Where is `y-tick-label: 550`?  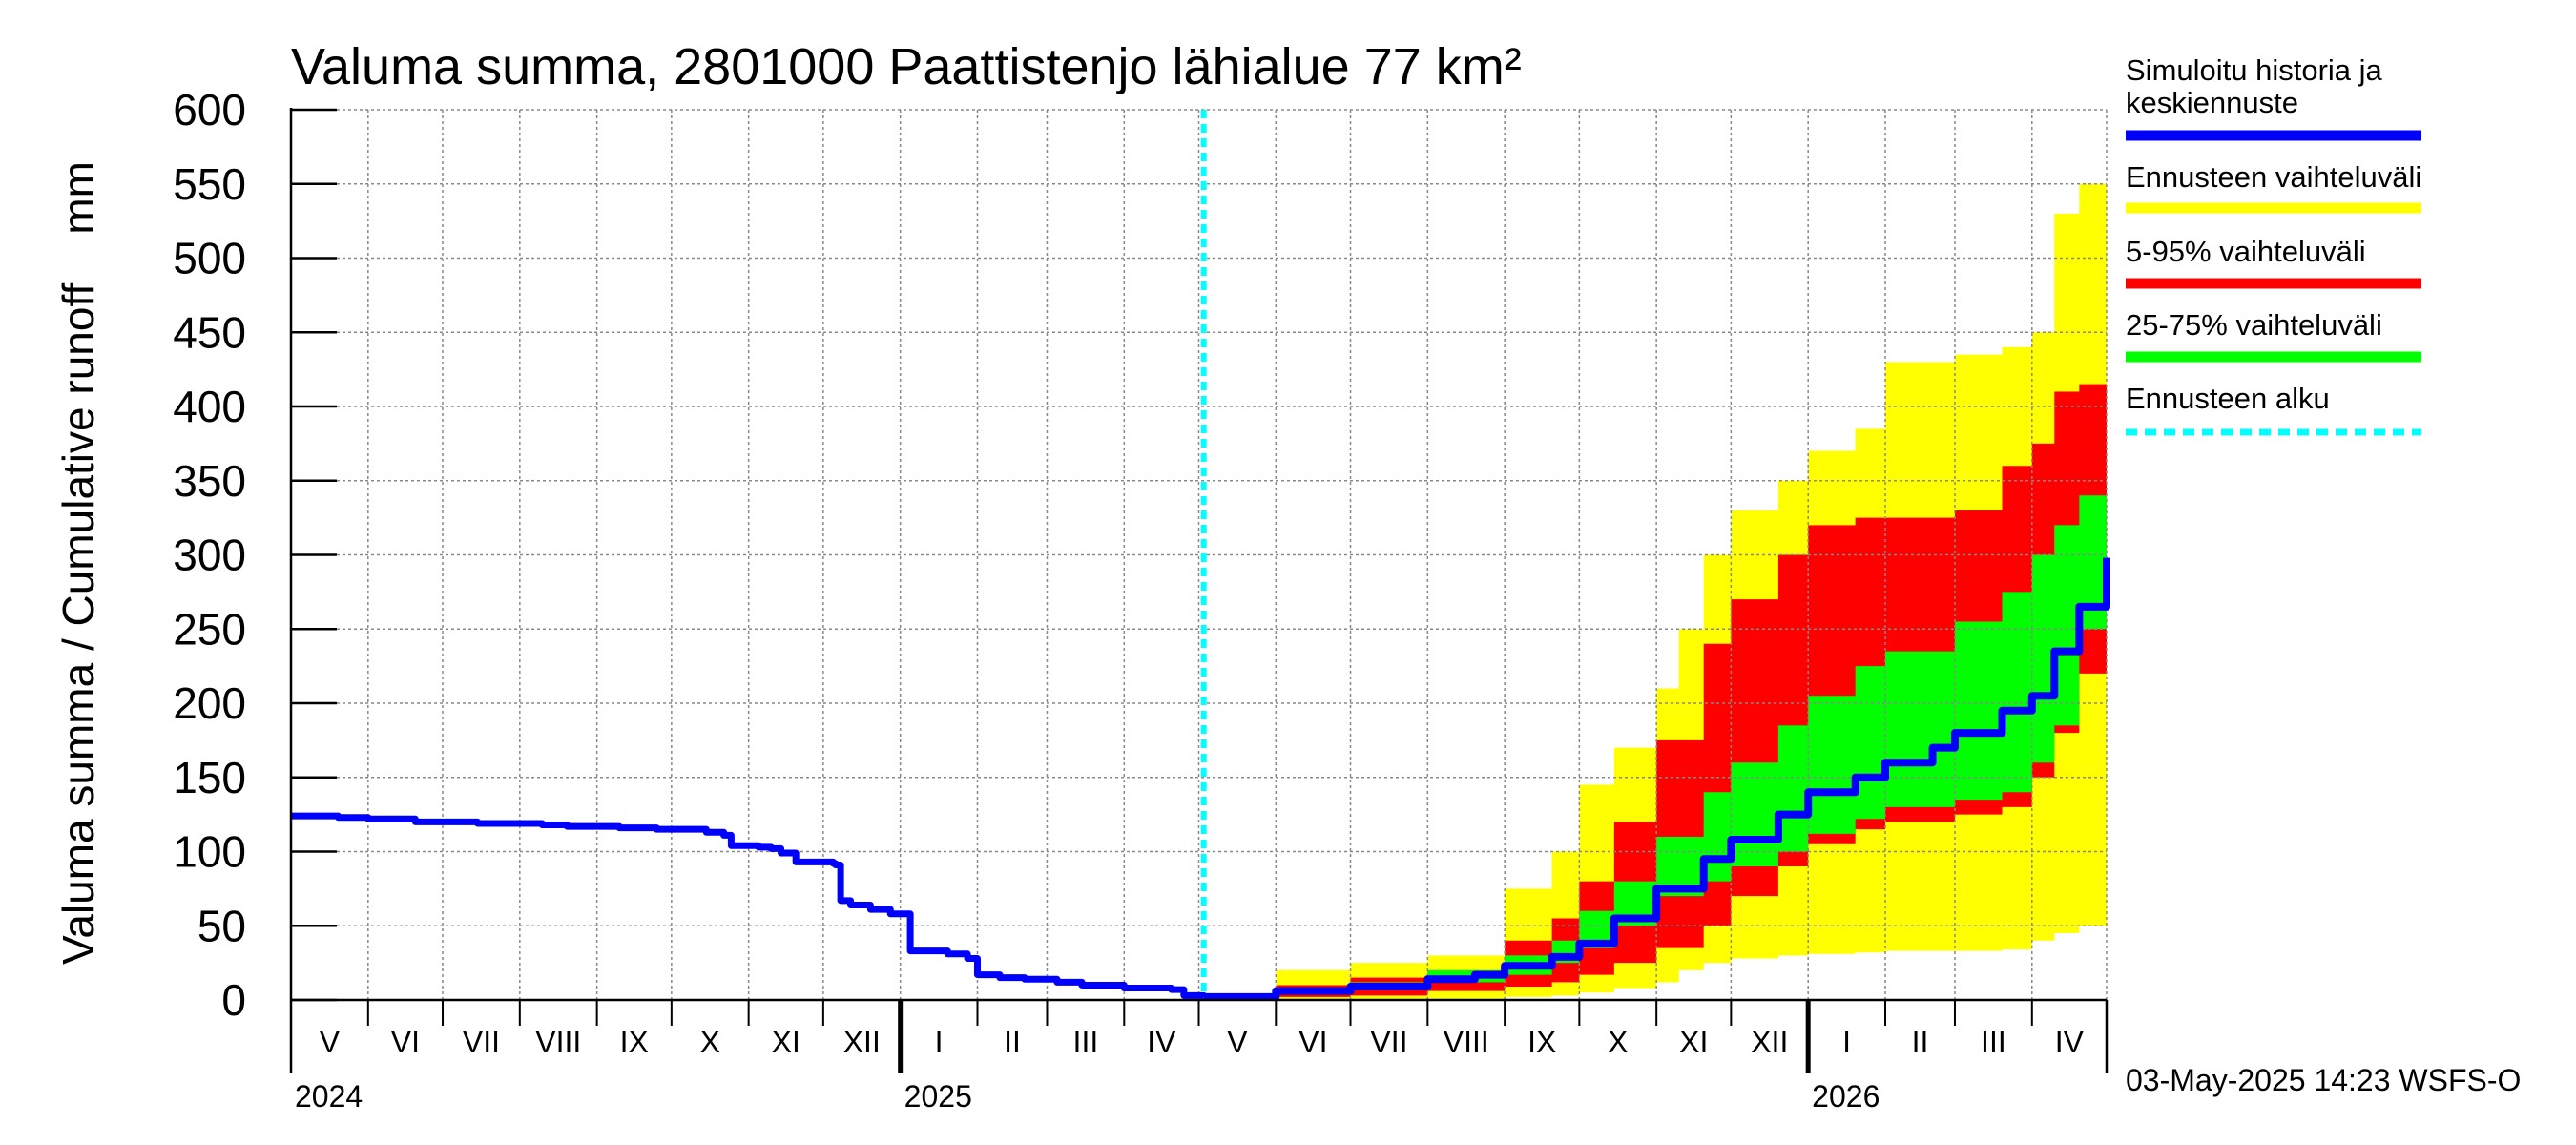 y-tick-label: 550 is located at coordinates (209, 184).